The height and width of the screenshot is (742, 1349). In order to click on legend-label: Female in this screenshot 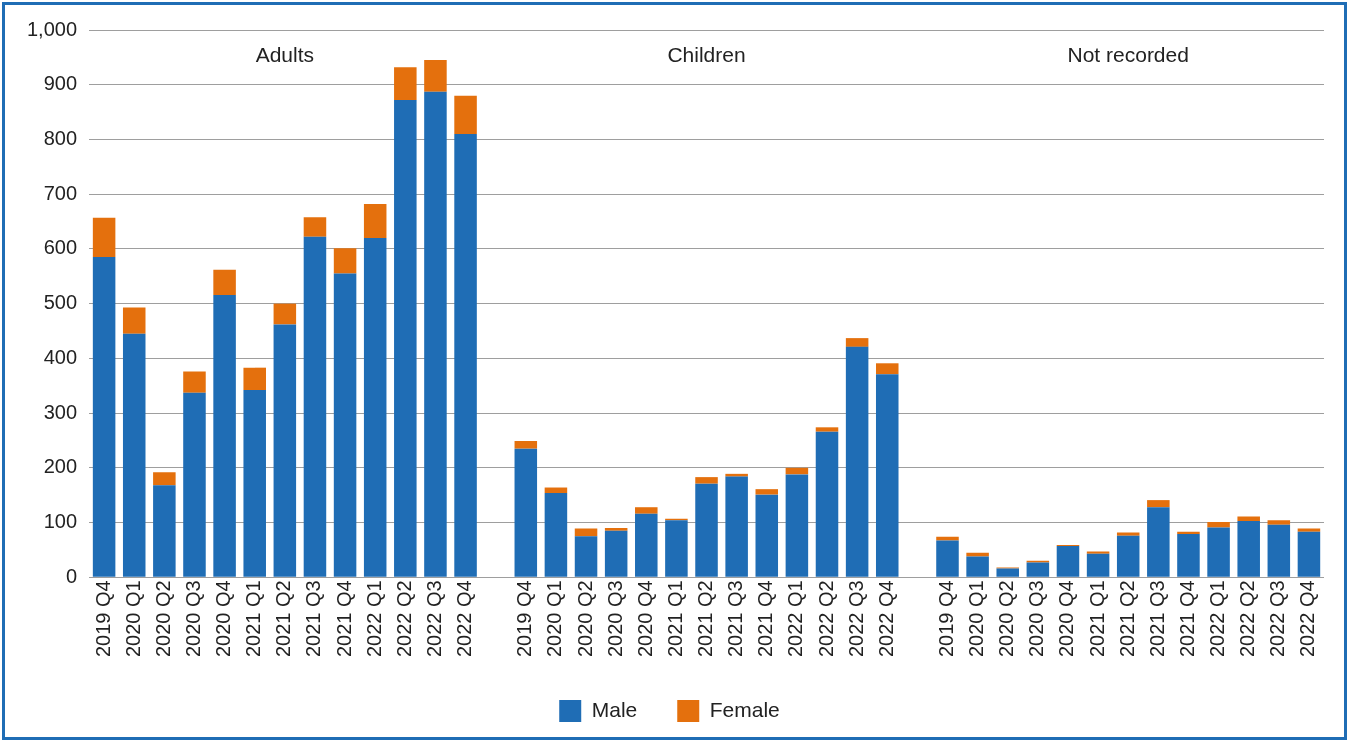, I will do `click(744, 709)`.